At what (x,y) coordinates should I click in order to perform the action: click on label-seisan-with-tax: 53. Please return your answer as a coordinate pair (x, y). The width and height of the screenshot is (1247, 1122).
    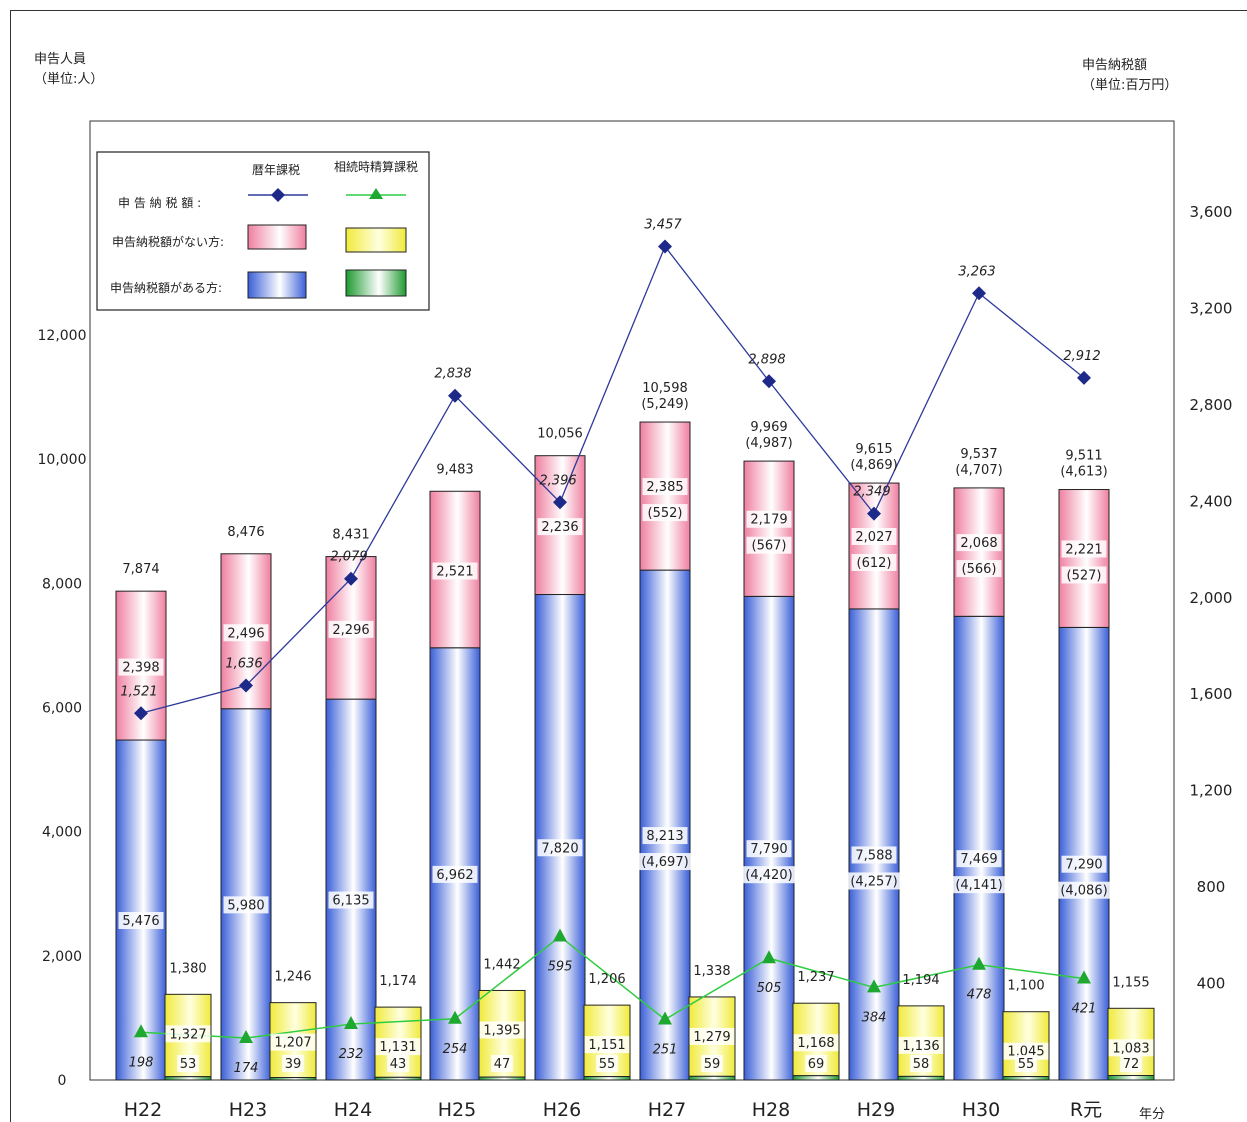
    Looking at the image, I should click on (188, 1064).